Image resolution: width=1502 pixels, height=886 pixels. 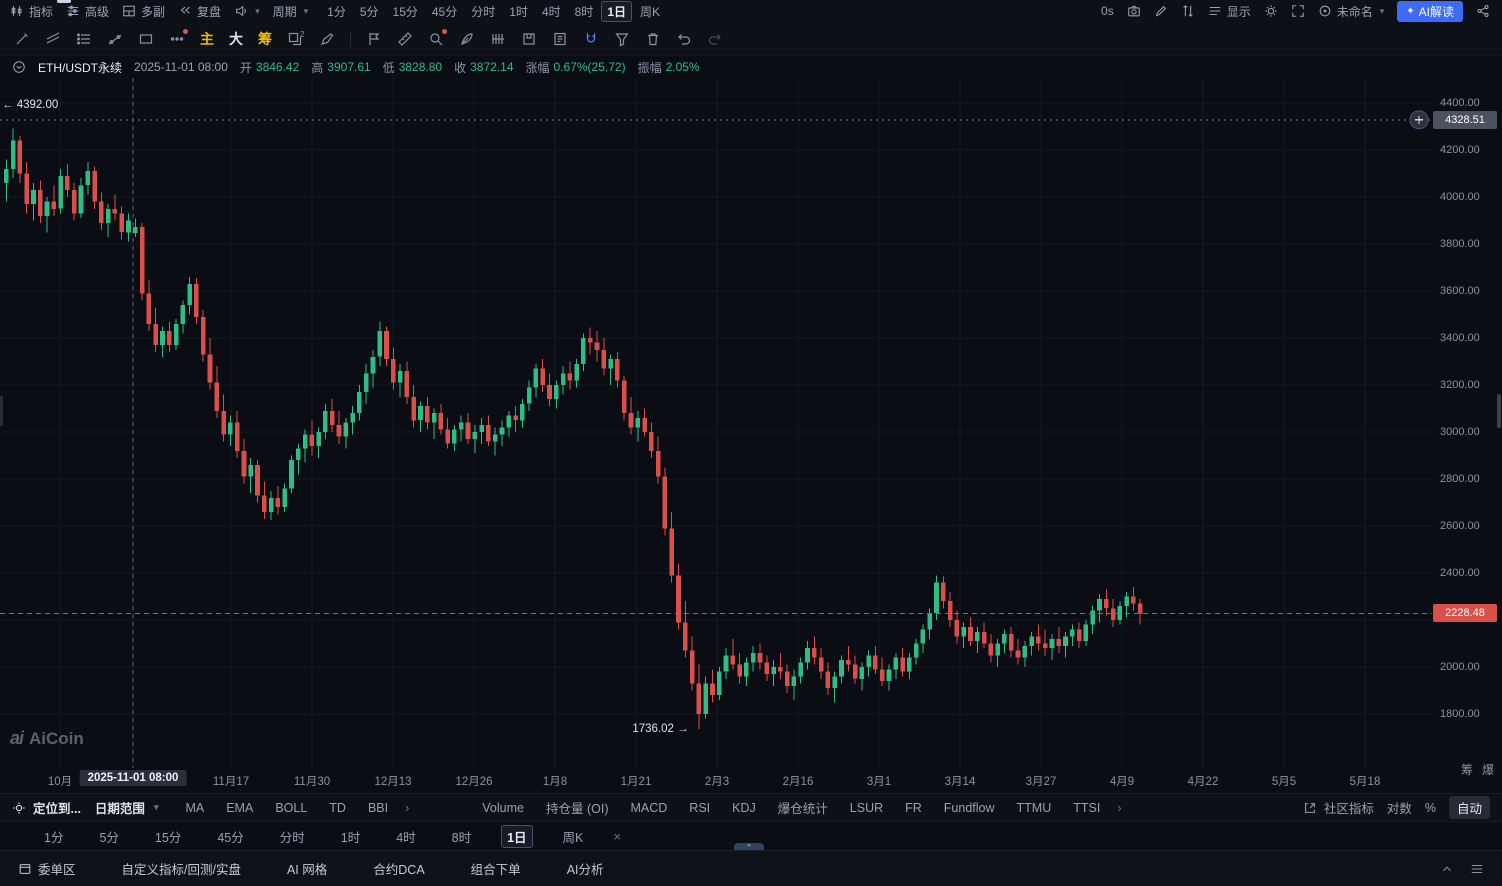 What do you see at coordinates (291, 11) in the screenshot?
I see `period-menu: 周期 ▾` at bounding box center [291, 11].